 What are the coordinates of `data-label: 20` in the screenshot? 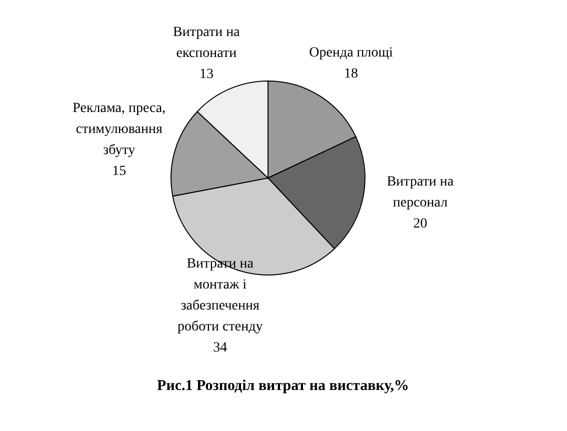 It's located at (420, 224).